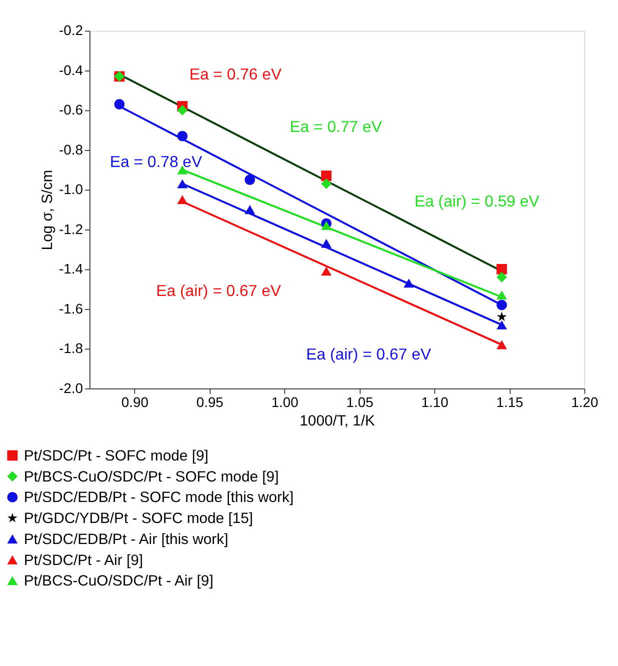  I want to click on x-tick-label: 1.15, so click(510, 402).